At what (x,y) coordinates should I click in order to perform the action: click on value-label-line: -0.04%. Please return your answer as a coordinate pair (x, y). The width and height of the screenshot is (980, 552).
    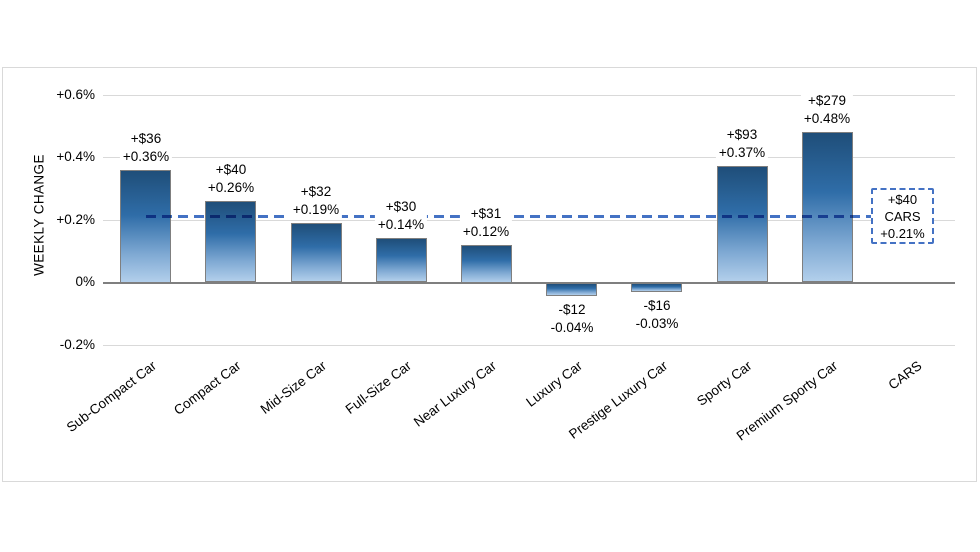
    Looking at the image, I should click on (572, 327).